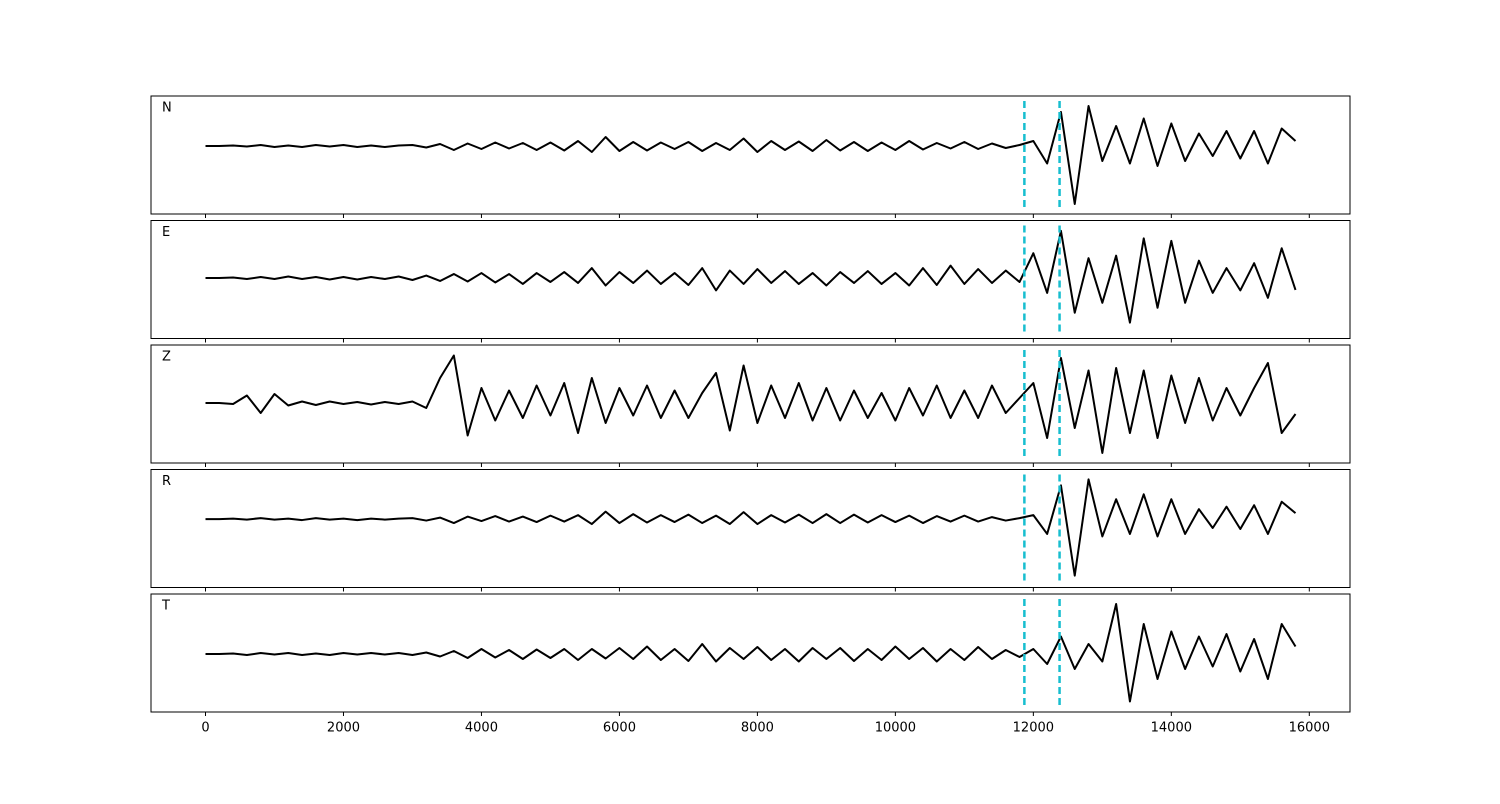 This screenshot has height=804, width=1500. What do you see at coordinates (1171, 728) in the screenshot?
I see `x-tick-label: 14000` at bounding box center [1171, 728].